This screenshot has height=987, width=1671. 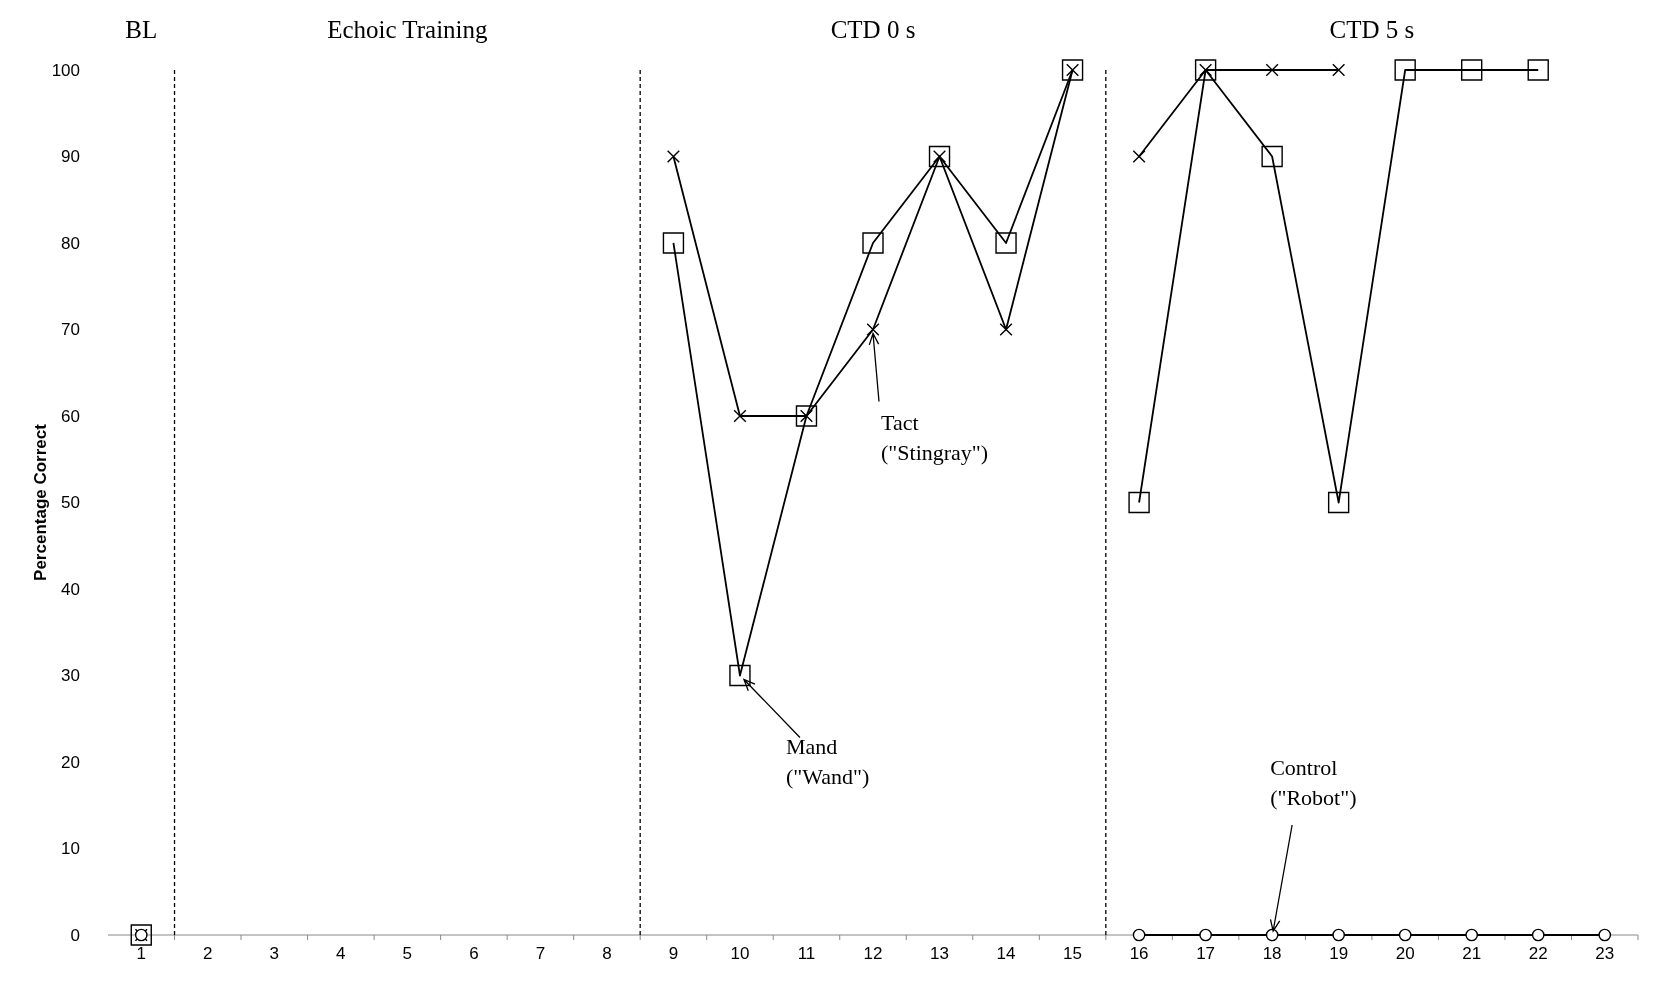 What do you see at coordinates (1272, 953) in the screenshot?
I see `x-tick-label: 18` at bounding box center [1272, 953].